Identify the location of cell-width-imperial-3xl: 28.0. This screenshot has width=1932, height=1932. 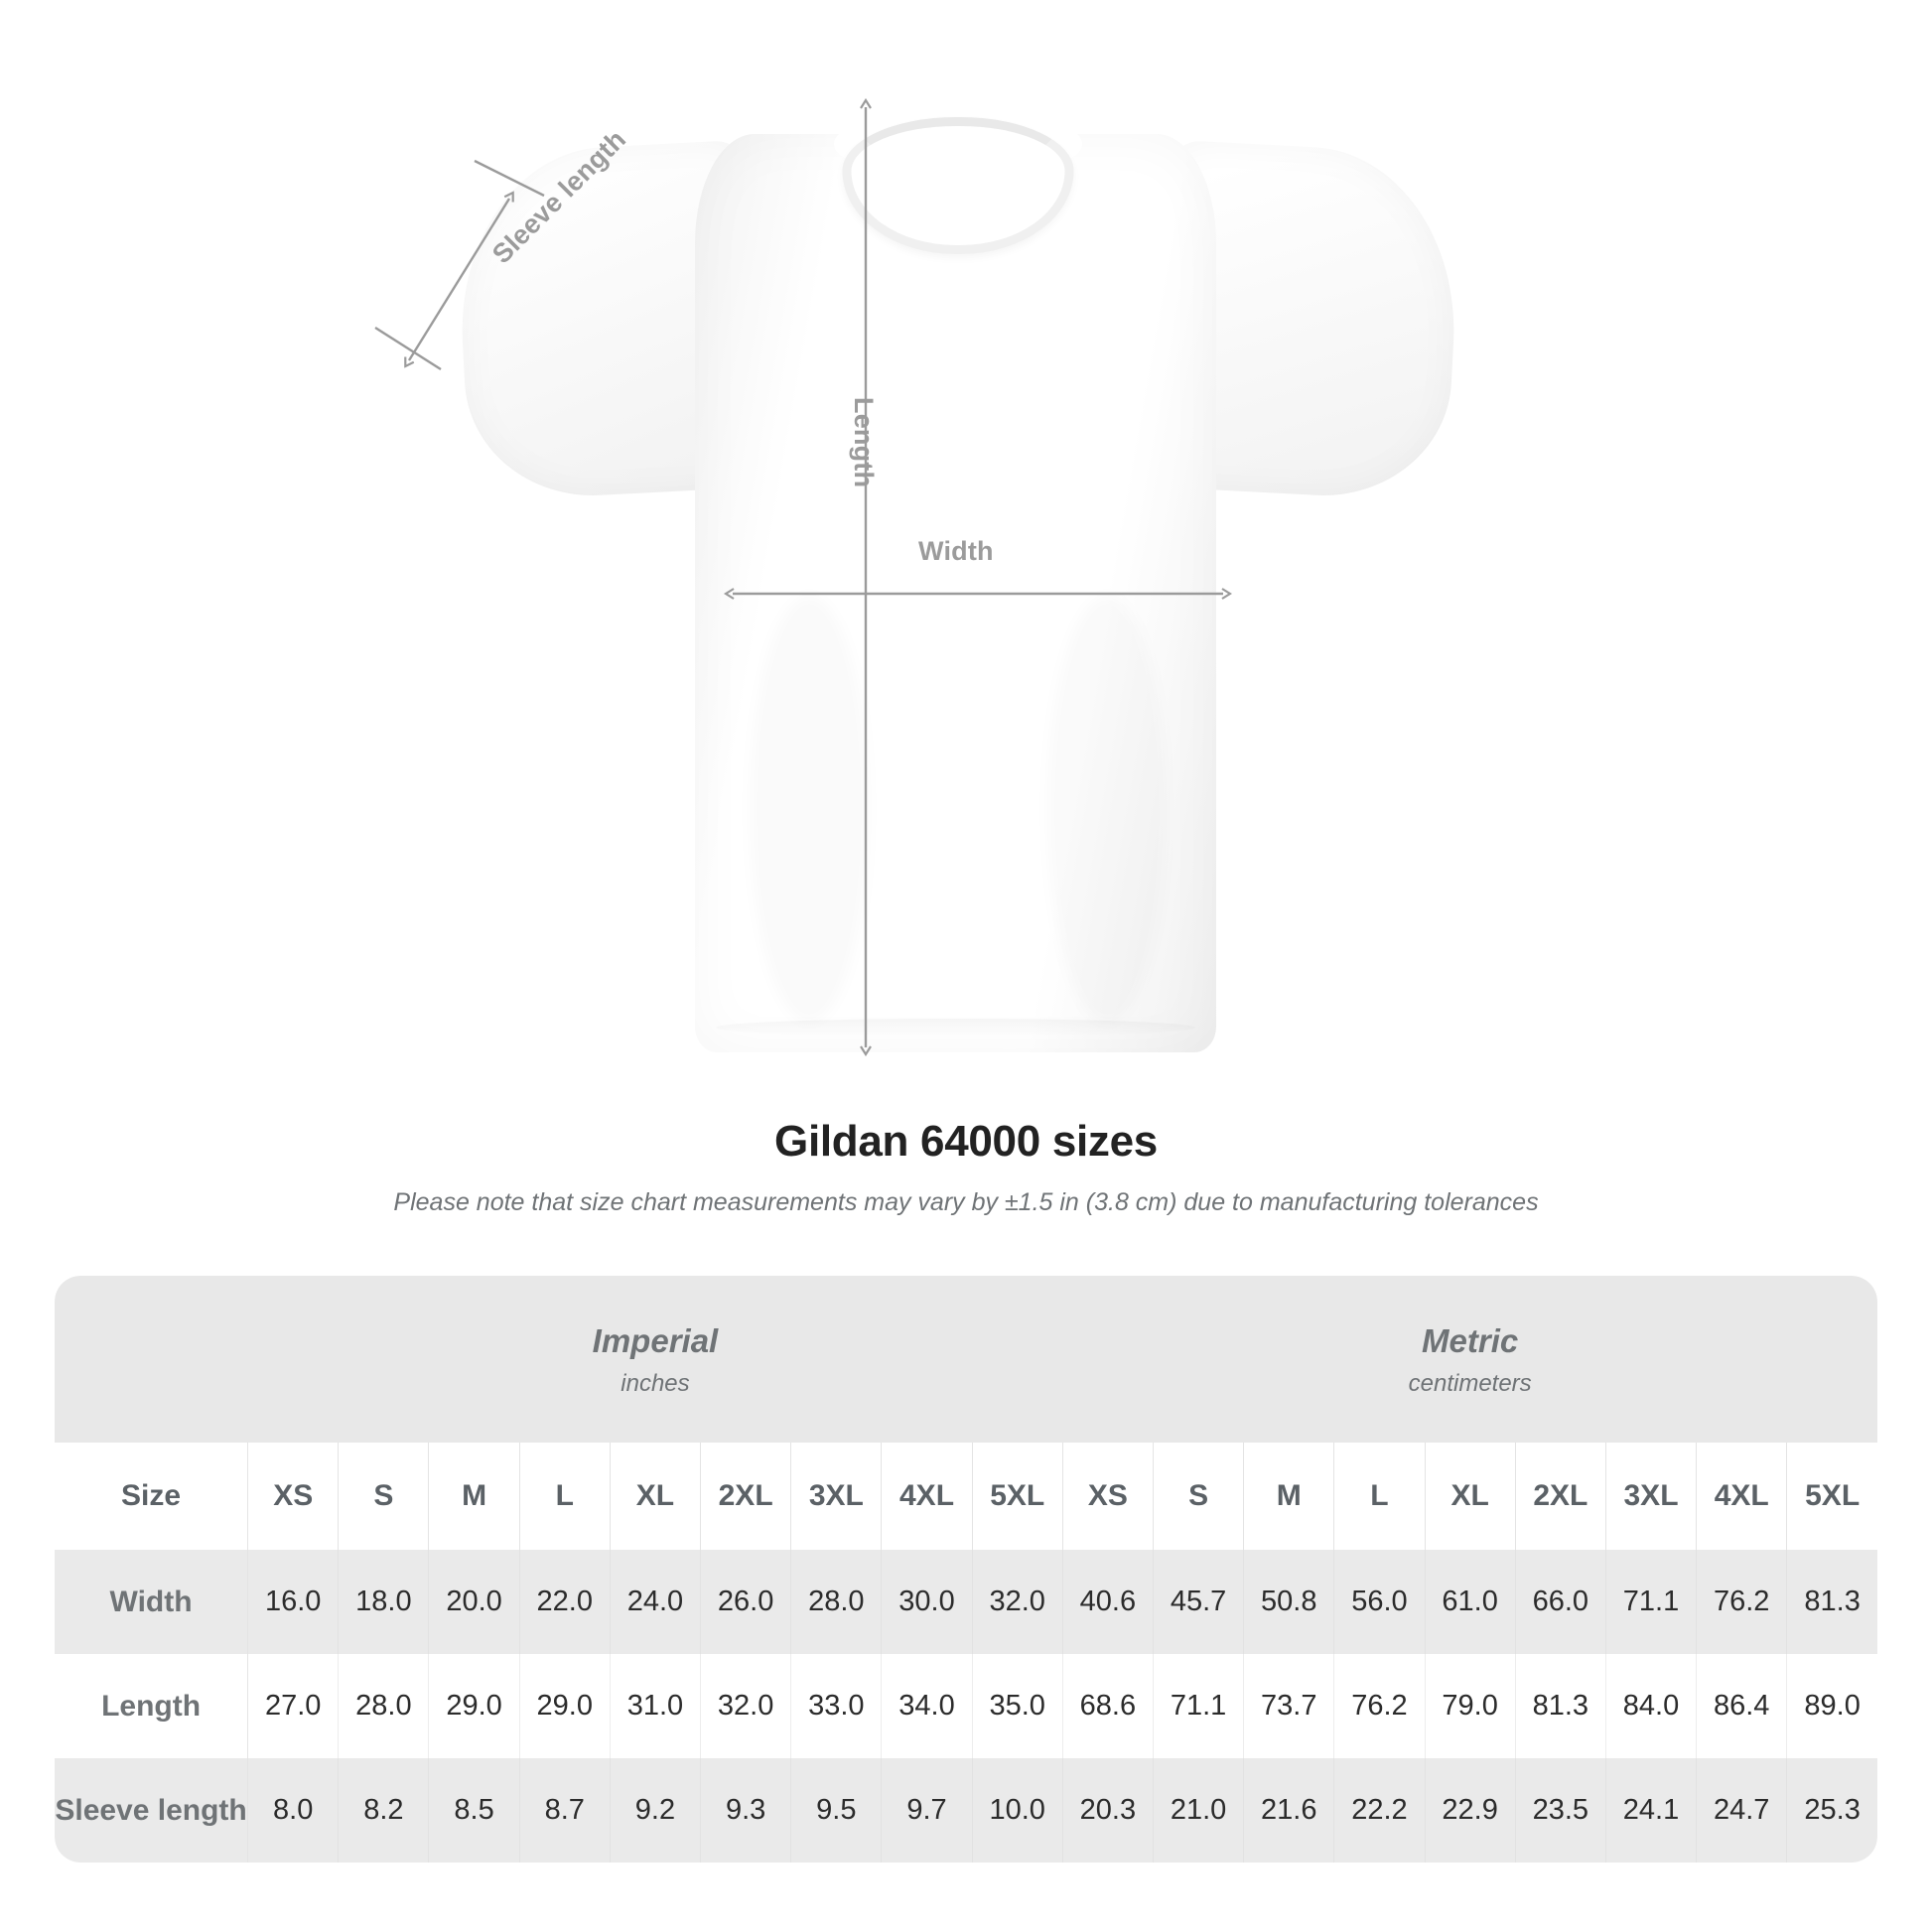
(837, 1602).